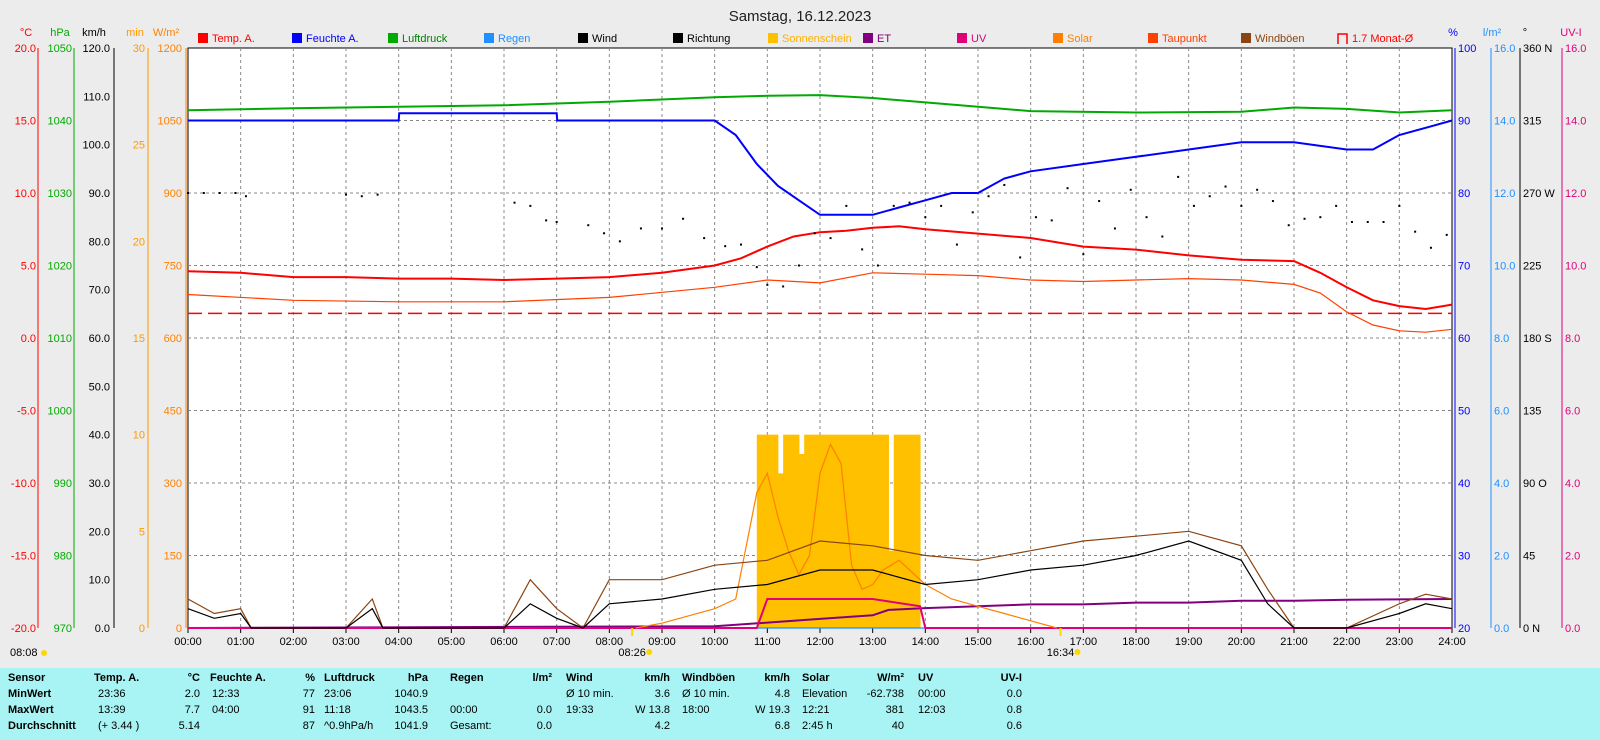  Describe the element at coordinates (1464, 122) in the screenshot. I see `right-axis-tick-label: 90` at that location.